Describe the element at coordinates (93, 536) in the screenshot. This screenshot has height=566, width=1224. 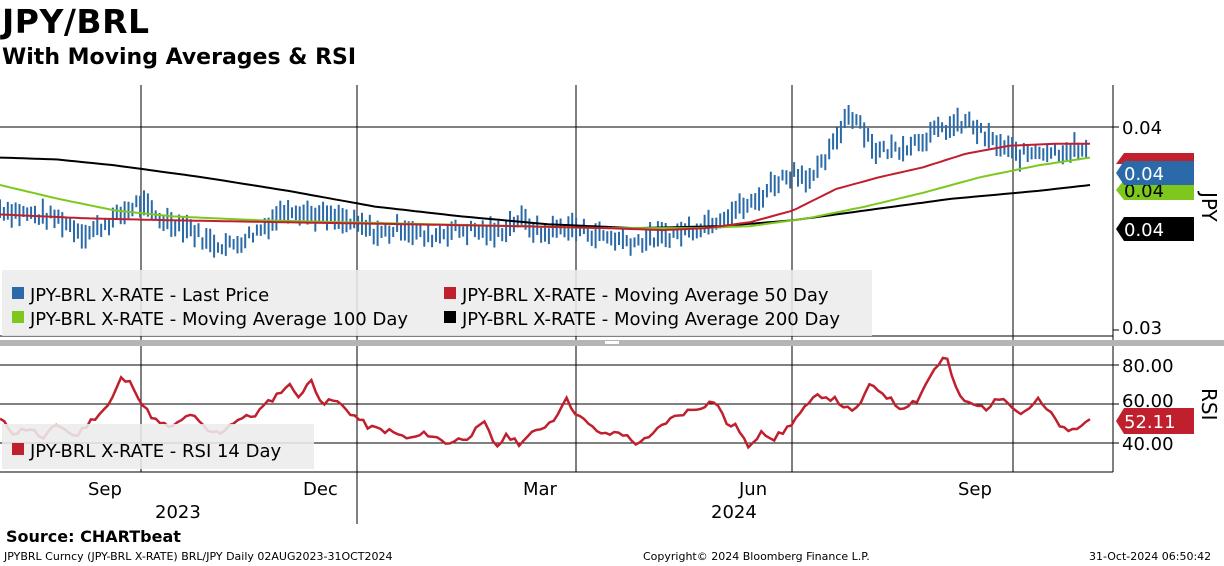
I see `source-line: Source: CHARTbeat` at that location.